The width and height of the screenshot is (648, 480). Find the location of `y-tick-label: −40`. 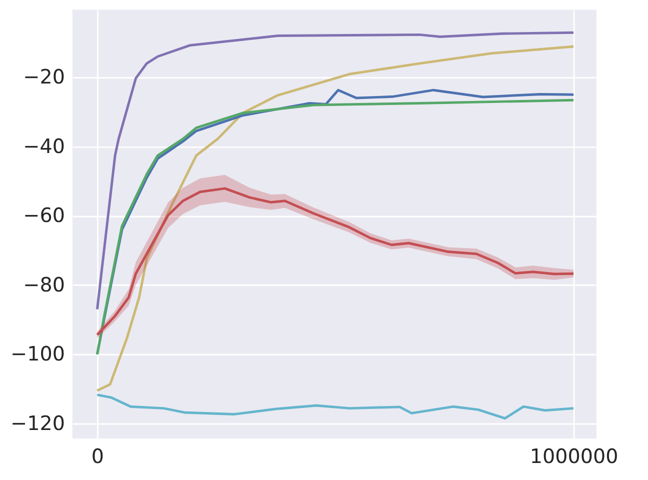

y-tick-label: −40 is located at coordinates (44, 146).